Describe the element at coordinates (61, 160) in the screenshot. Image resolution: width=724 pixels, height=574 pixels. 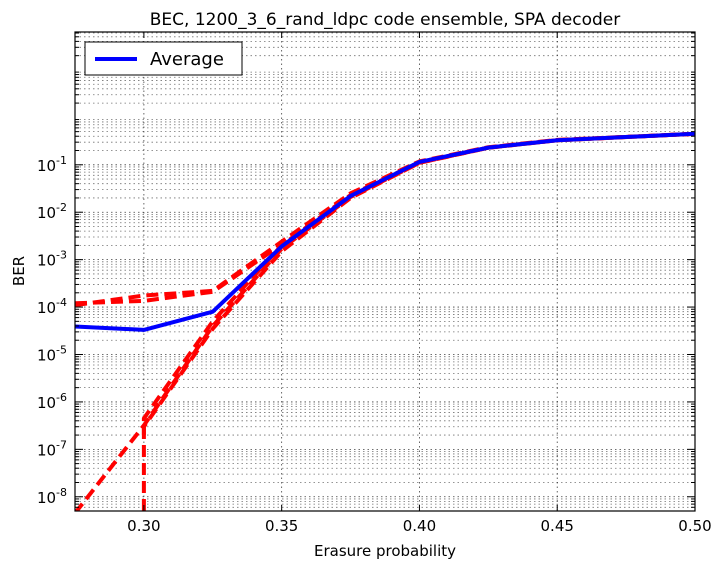
I see `y-tick-label-exponent: -1` at that location.